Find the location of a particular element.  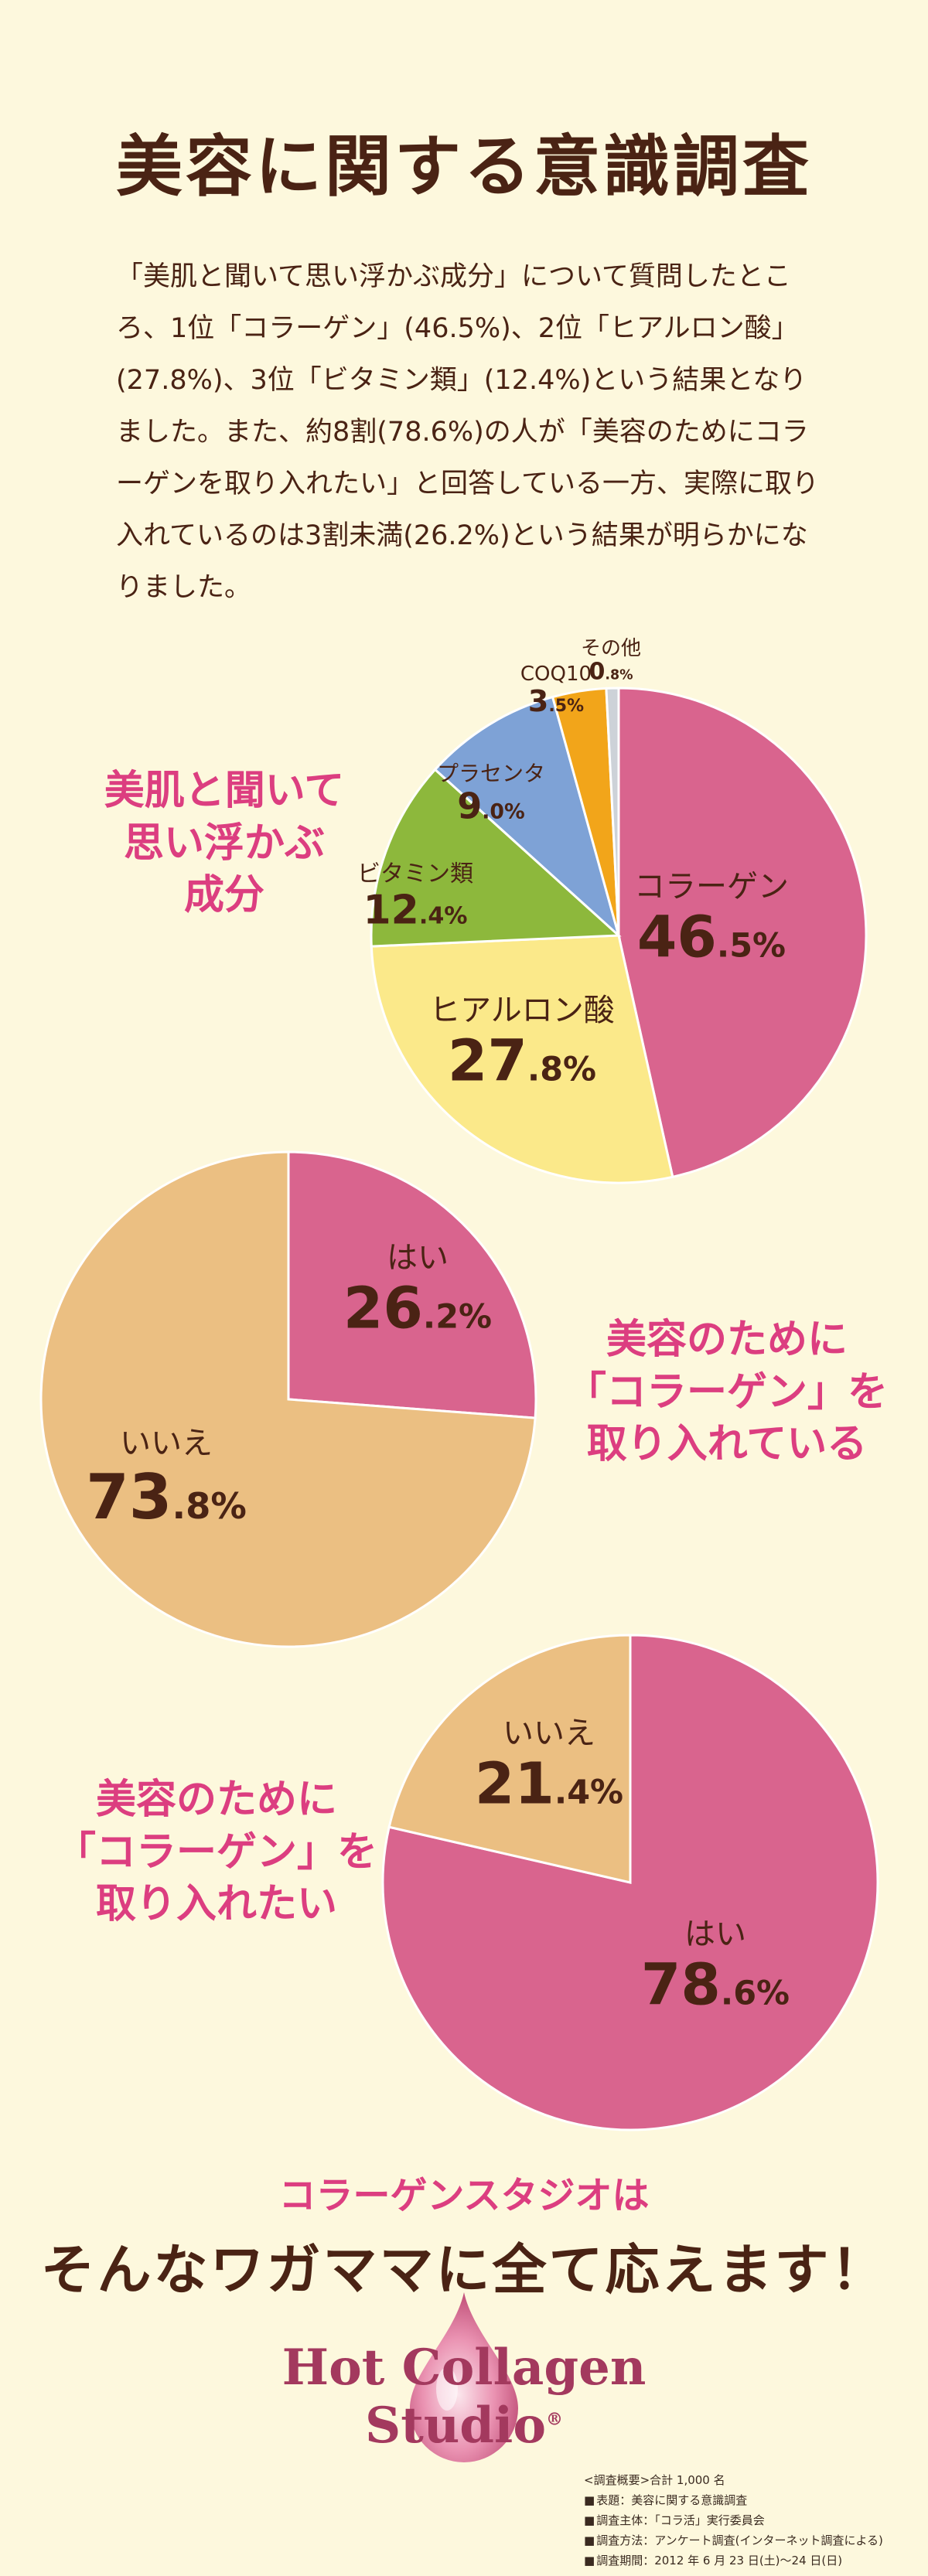

slogan-main: そんなワガママに全て応えます！ is located at coordinates (464, 2270).